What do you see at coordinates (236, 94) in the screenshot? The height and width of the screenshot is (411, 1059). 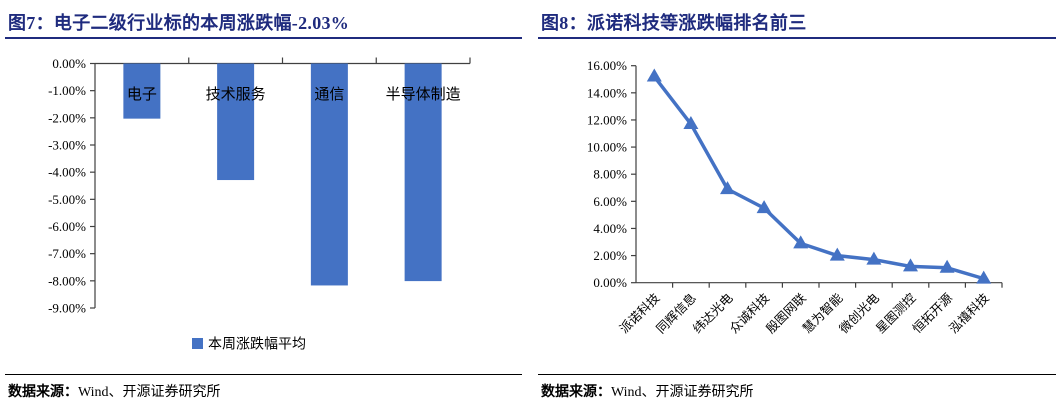 I see `category-label: 技术服务` at bounding box center [236, 94].